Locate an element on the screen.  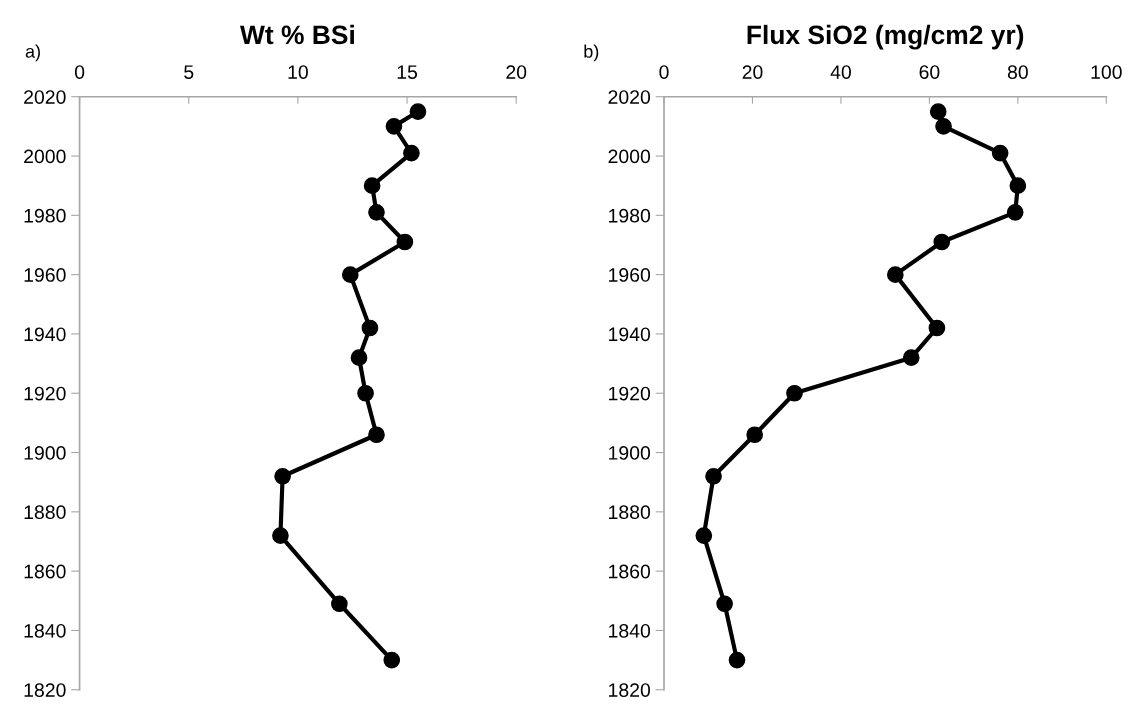
x-tick-label: 40 is located at coordinates (840, 72).